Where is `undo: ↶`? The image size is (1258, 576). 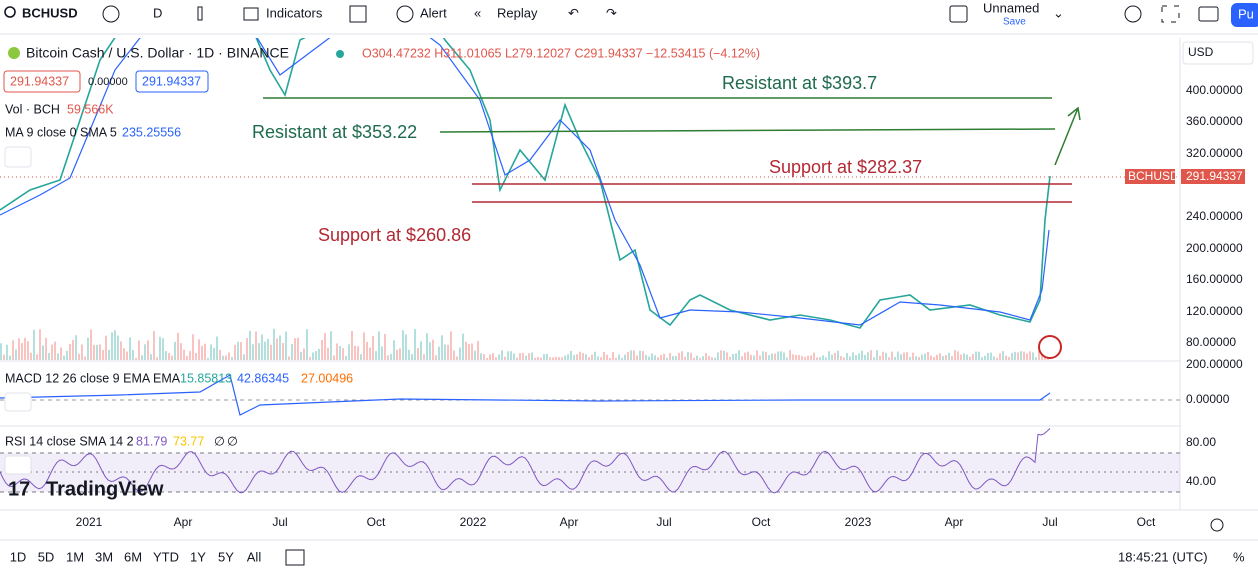
undo: ↶ is located at coordinates (573, 12).